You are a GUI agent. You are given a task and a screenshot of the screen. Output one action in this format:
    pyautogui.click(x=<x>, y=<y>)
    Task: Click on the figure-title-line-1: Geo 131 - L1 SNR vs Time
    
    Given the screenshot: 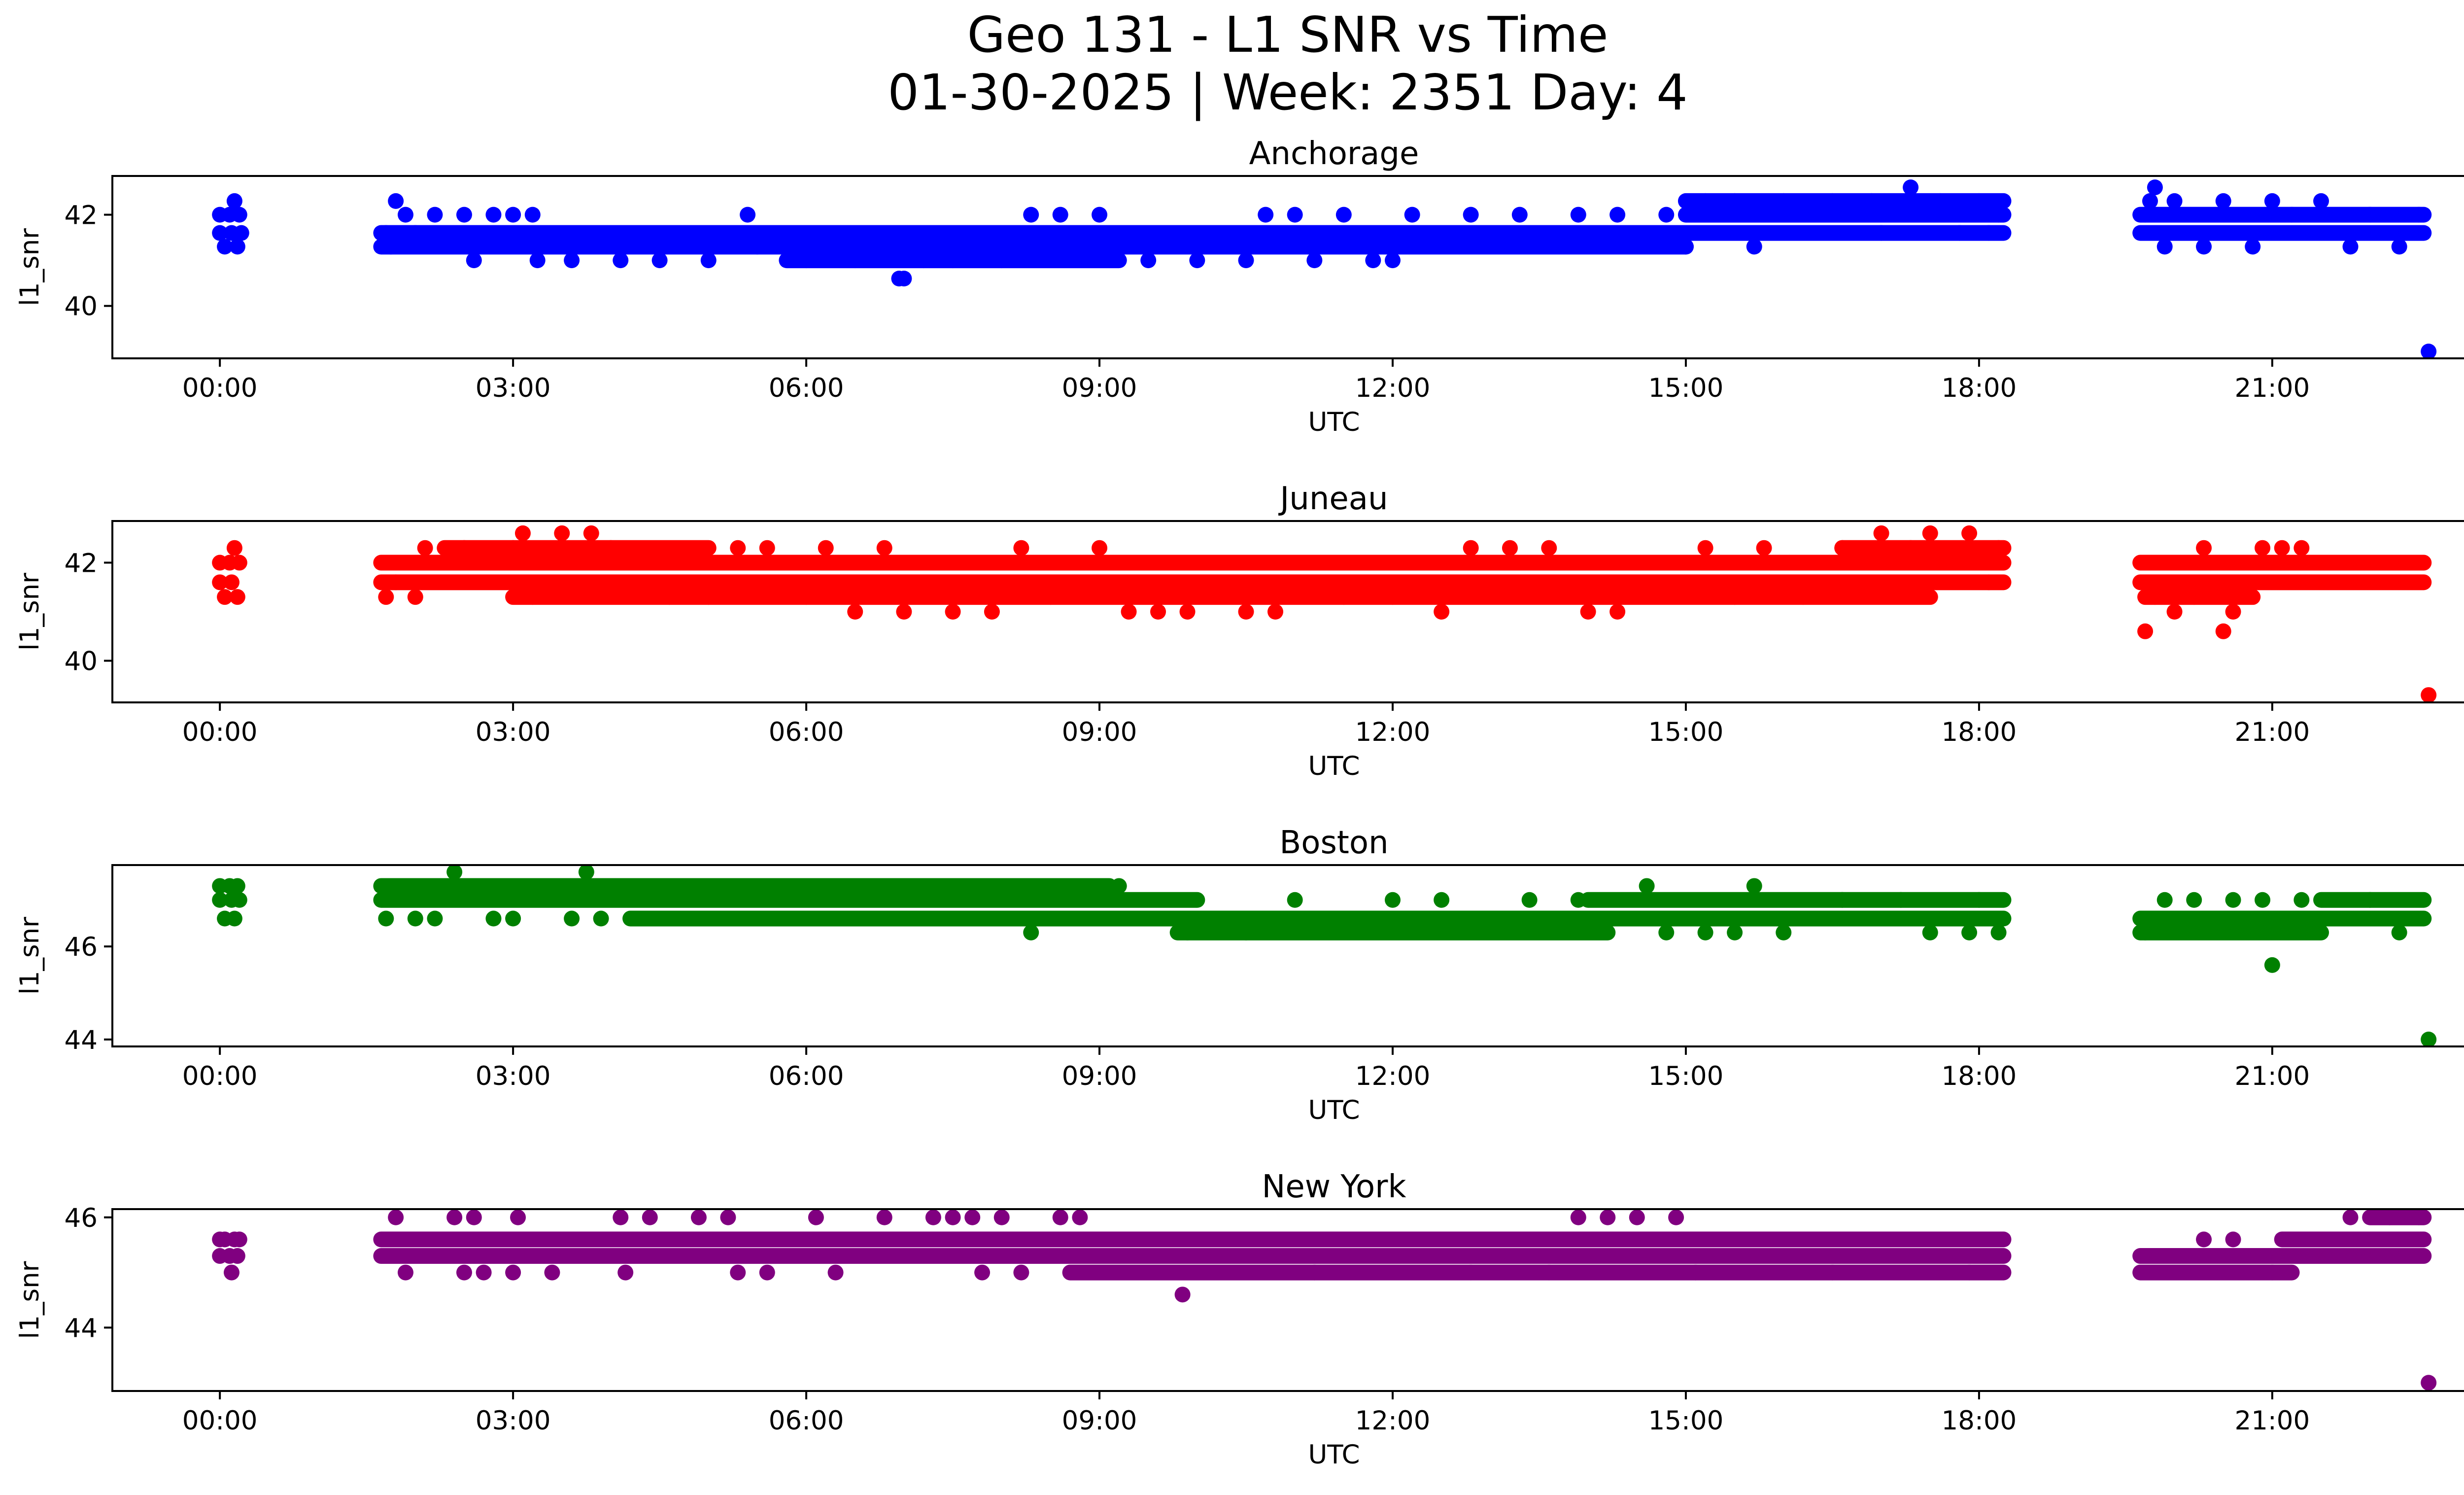 What is the action you would take?
    pyautogui.click(x=1287, y=35)
    